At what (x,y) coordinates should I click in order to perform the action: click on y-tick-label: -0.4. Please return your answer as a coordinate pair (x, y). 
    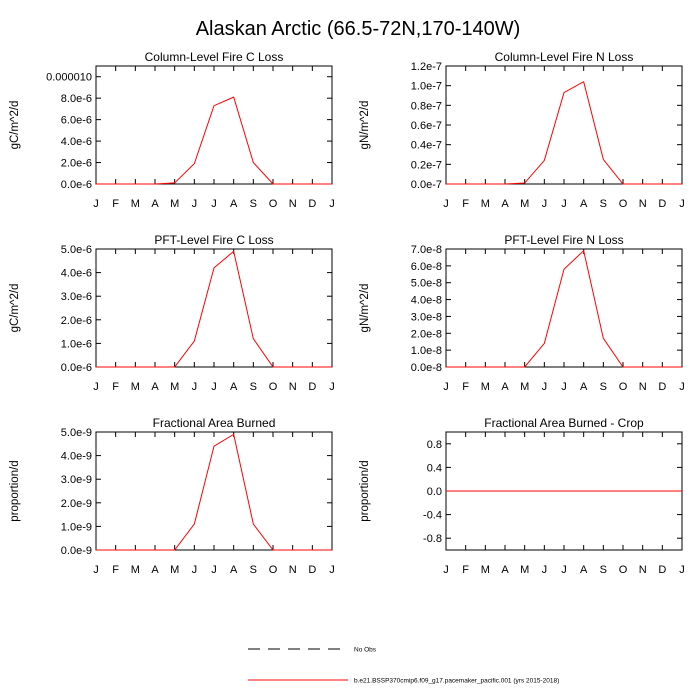
    Looking at the image, I should click on (432, 516).